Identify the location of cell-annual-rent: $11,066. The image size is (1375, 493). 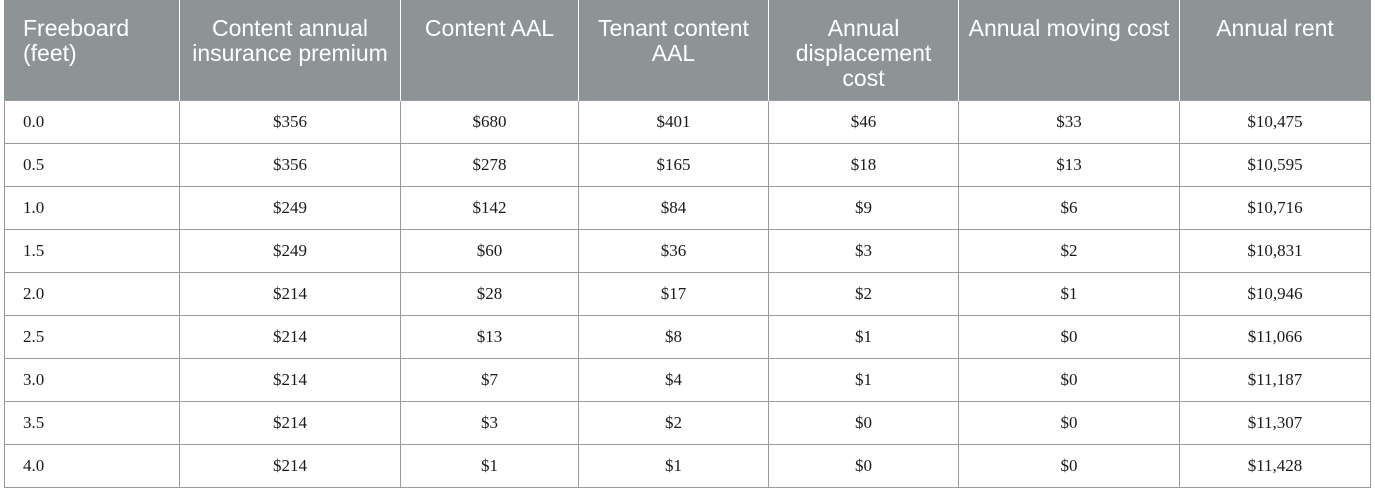
(1275, 336).